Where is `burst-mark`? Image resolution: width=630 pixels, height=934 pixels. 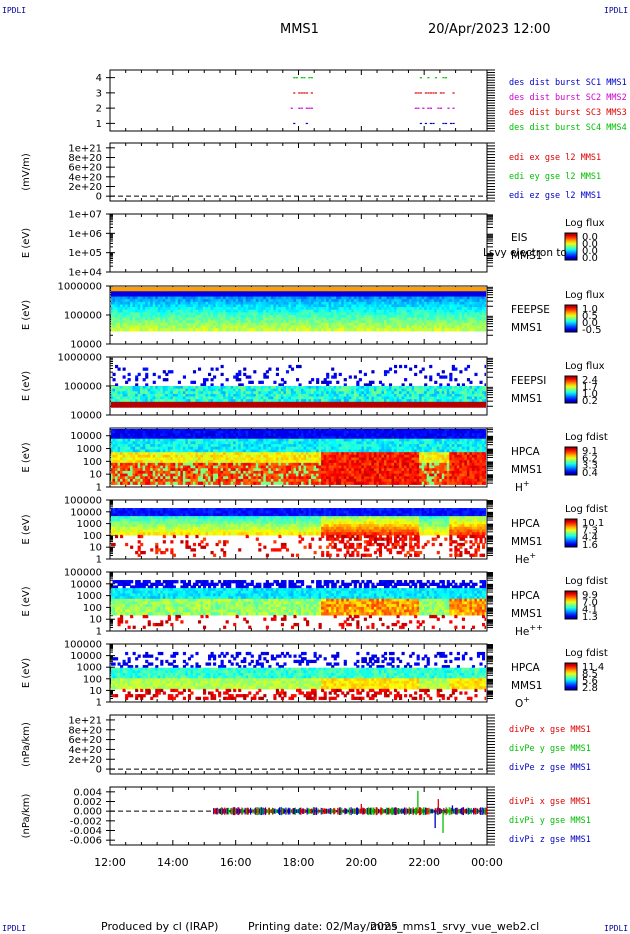 burst-mark is located at coordinates (436, 78).